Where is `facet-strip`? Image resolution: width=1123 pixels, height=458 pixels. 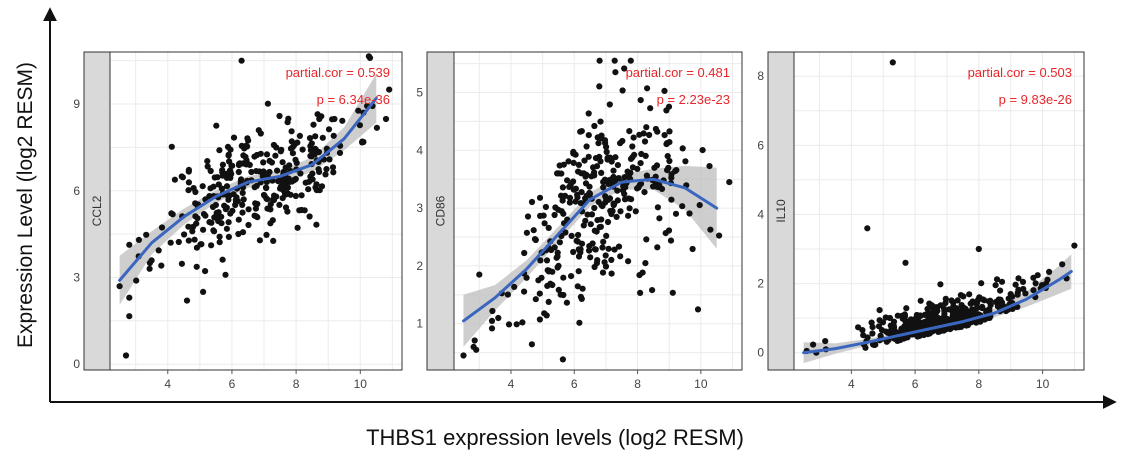
facet-strip is located at coordinates (440, 211).